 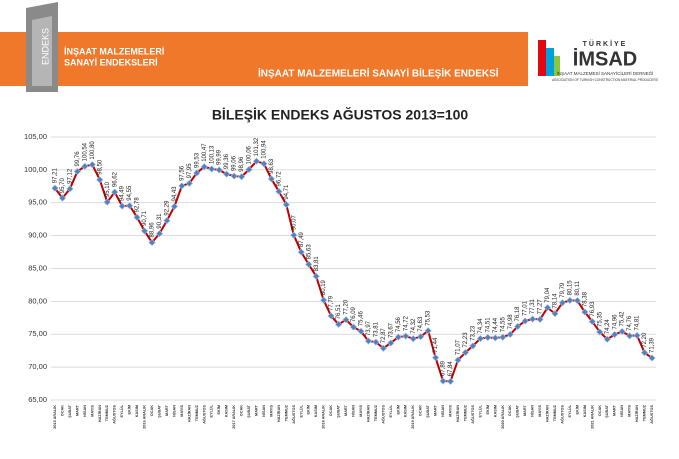 What do you see at coordinates (56, 176) in the screenshot?
I see `data-label: 97,21` at bounding box center [56, 176].